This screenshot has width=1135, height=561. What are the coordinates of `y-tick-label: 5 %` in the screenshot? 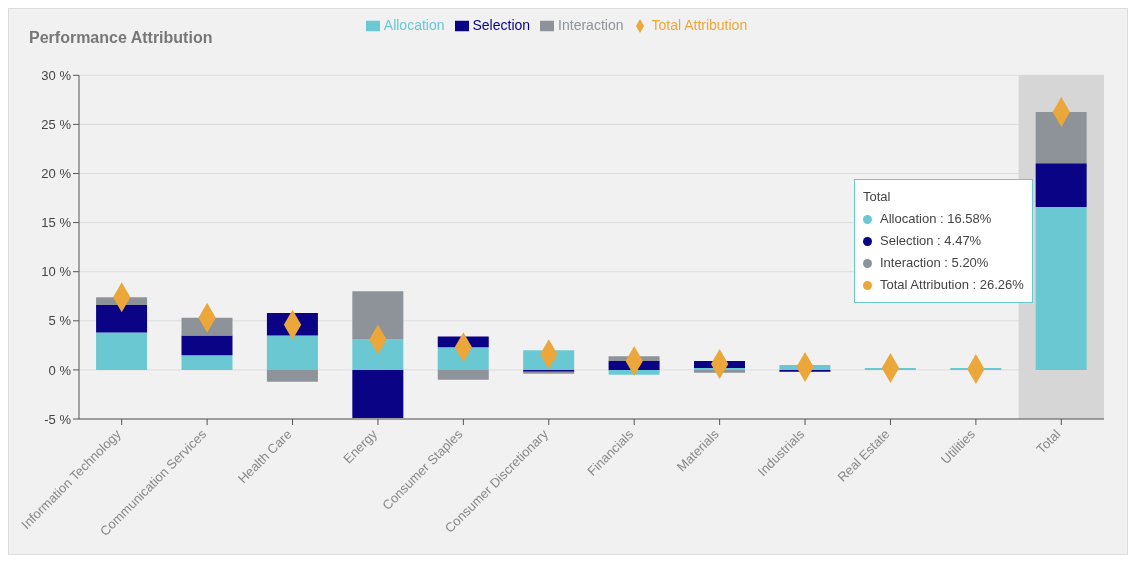 It's located at (60, 321).